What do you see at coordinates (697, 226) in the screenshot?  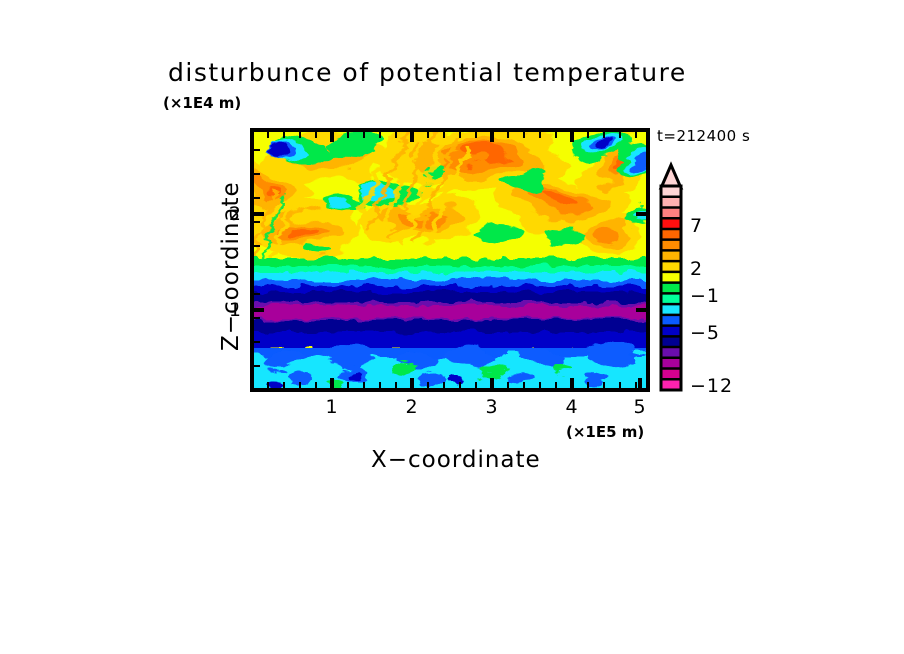 I see `colorbar-tick-label-7: 7` at bounding box center [697, 226].